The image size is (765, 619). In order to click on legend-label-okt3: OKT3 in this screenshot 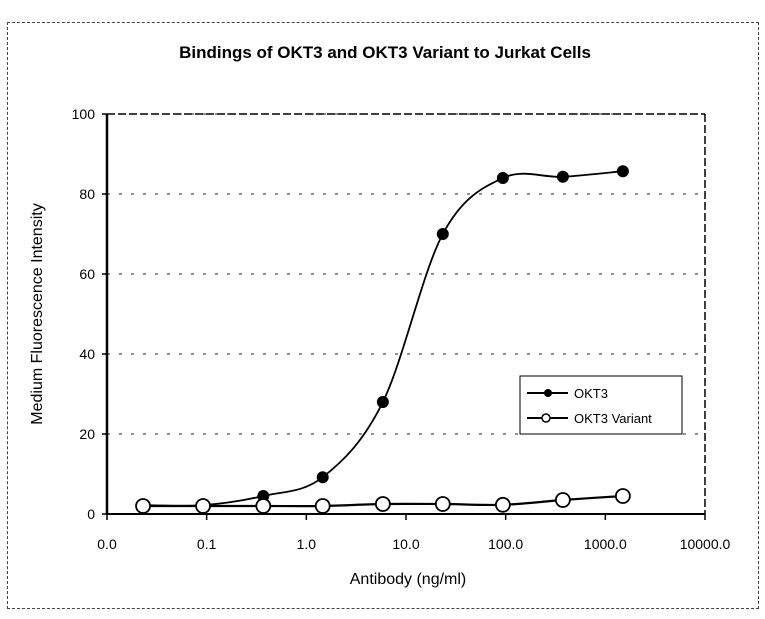, I will do `click(591, 393)`.